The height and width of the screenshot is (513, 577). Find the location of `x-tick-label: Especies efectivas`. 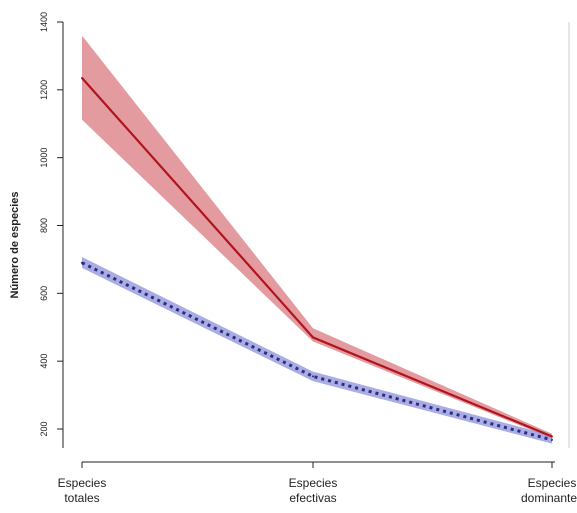

x-tick-label: Especies efectivas is located at coordinates (313, 490).